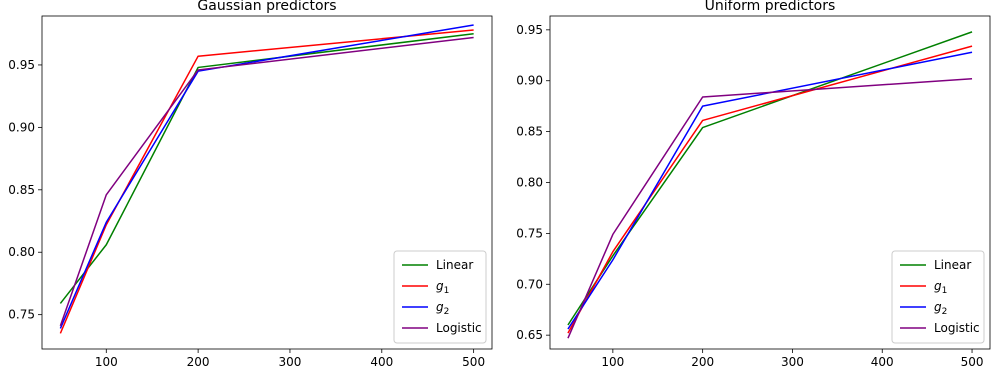  Describe the element at coordinates (529, 335) in the screenshot. I see `y-tick-label: 0.65` at that location.